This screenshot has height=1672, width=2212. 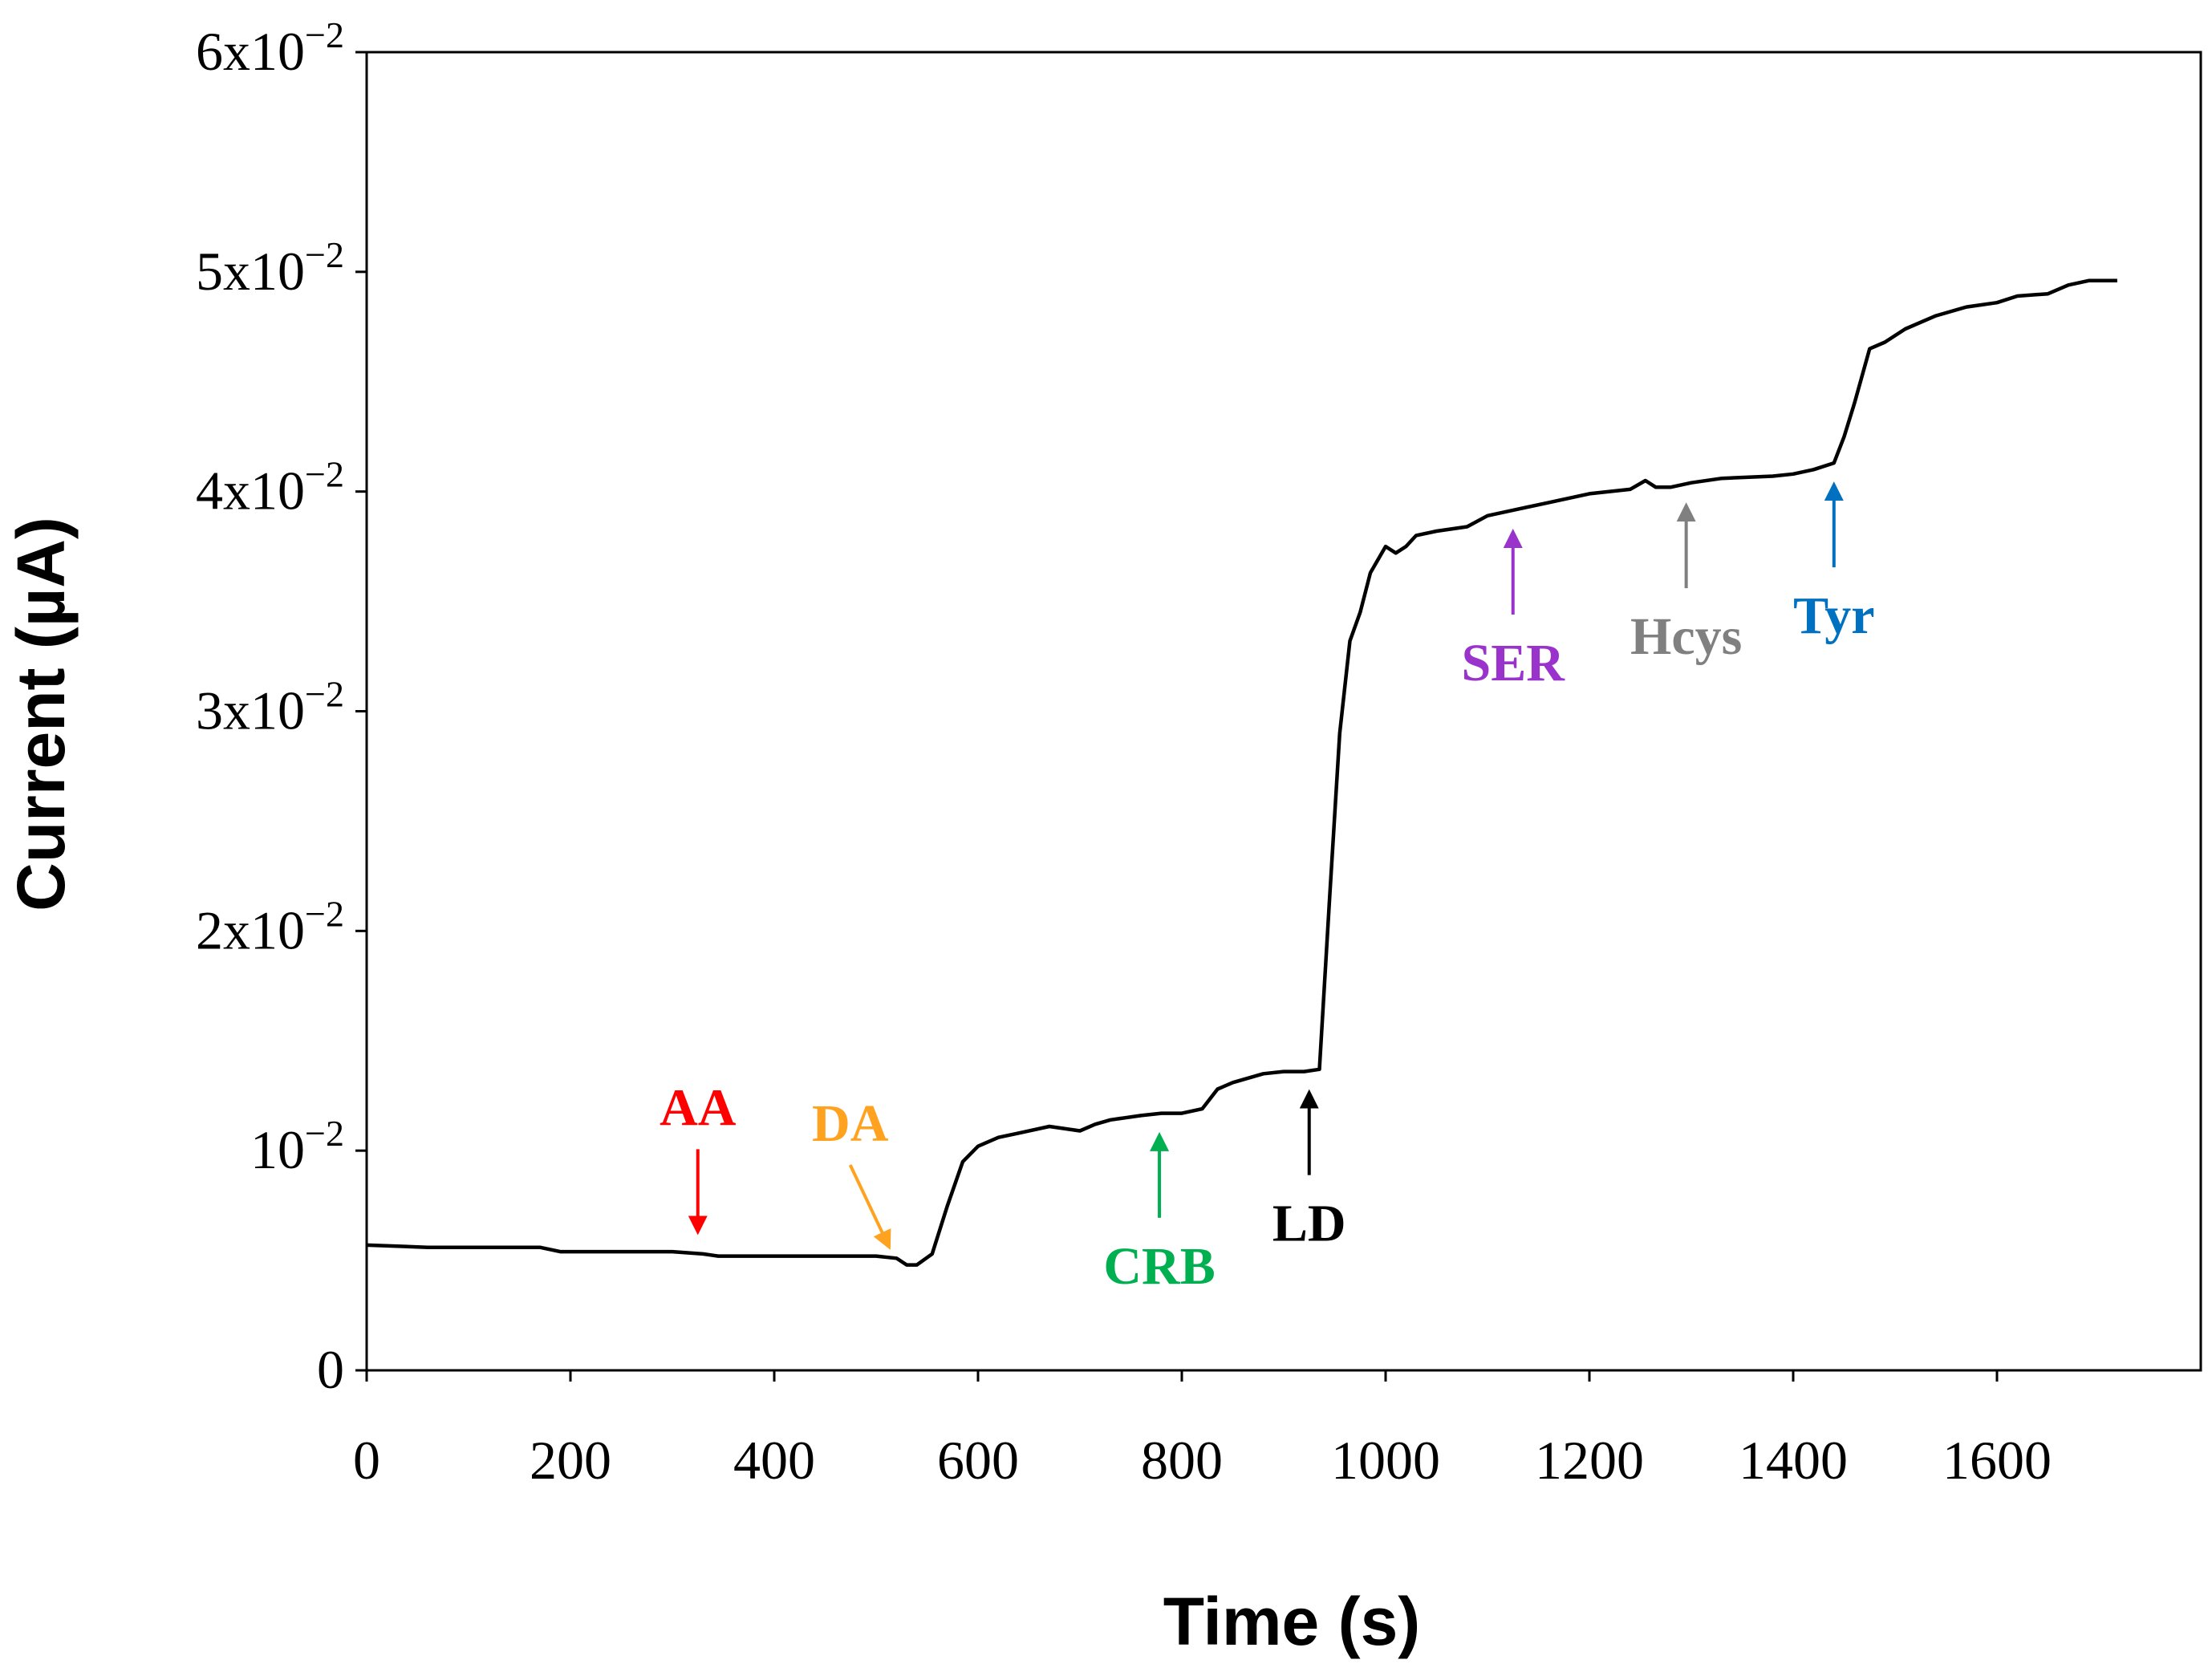 I want to click on x-tick-label: 1000, so click(x=1385, y=1460).